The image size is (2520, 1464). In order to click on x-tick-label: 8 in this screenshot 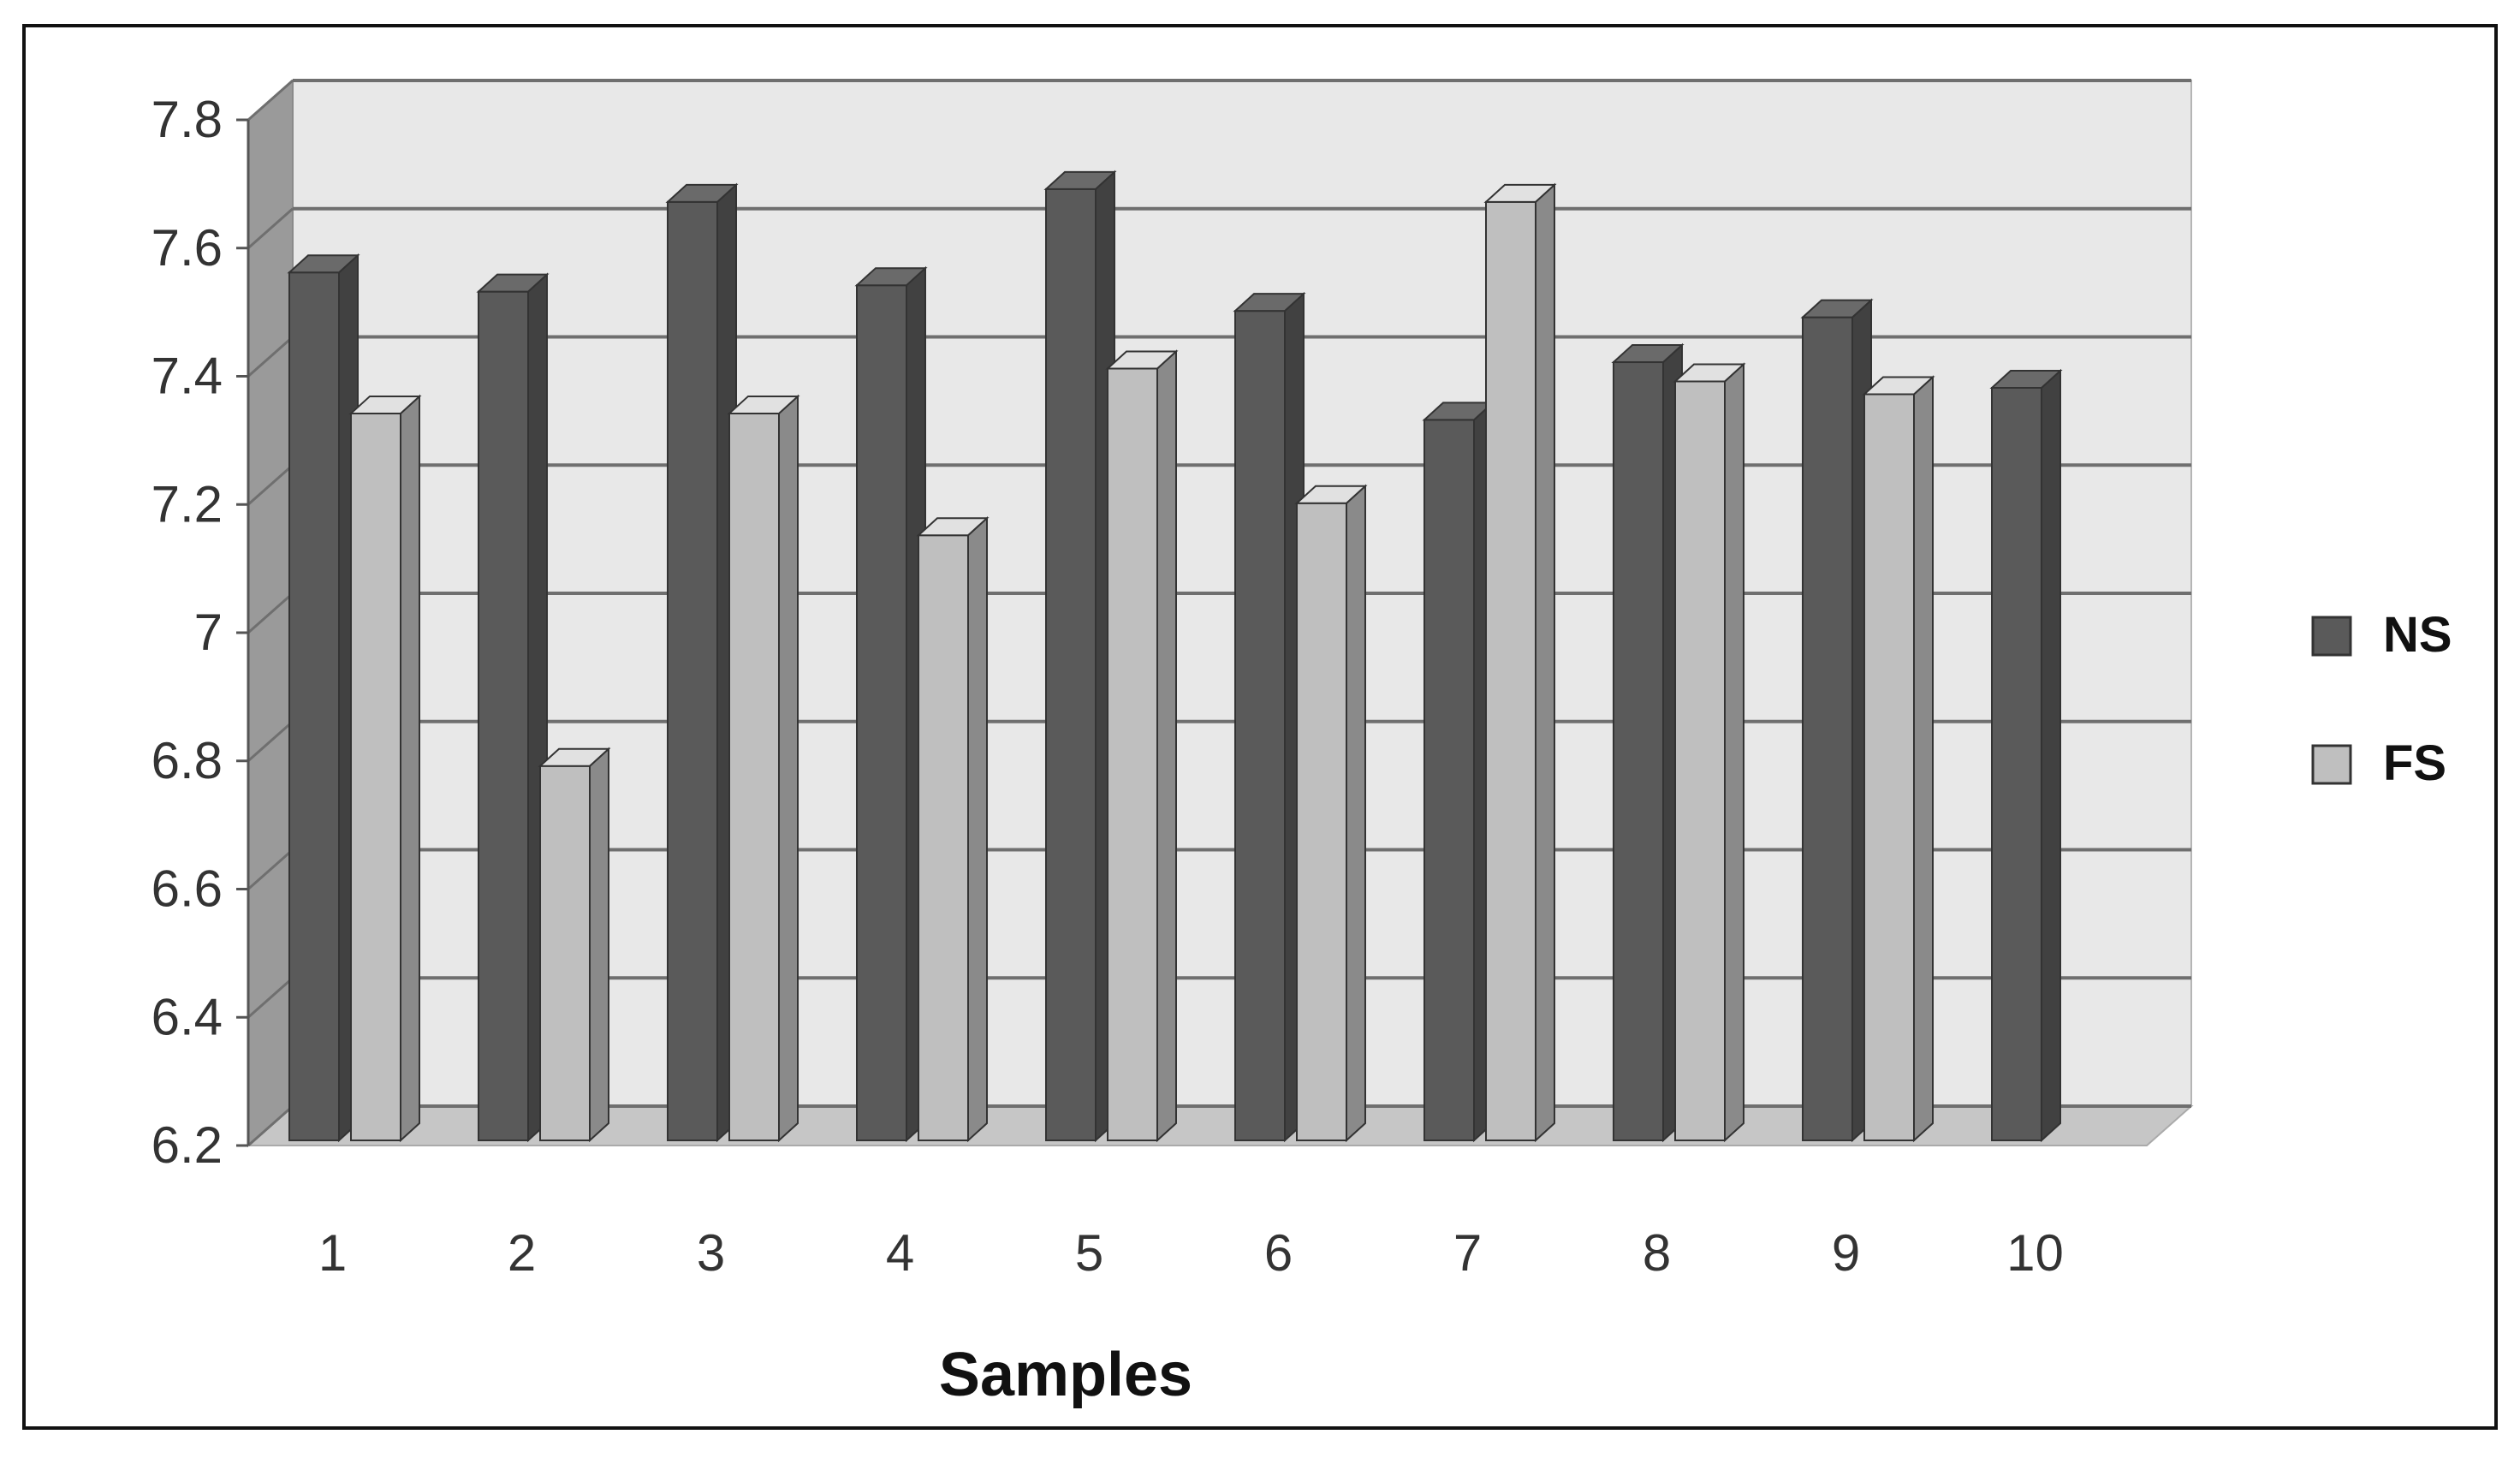, I will do `click(1657, 1253)`.